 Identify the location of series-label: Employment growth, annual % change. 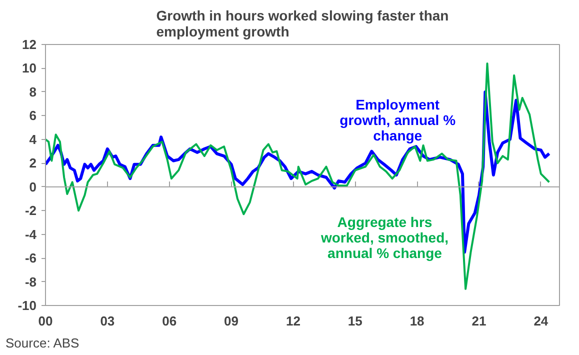
(398, 120).